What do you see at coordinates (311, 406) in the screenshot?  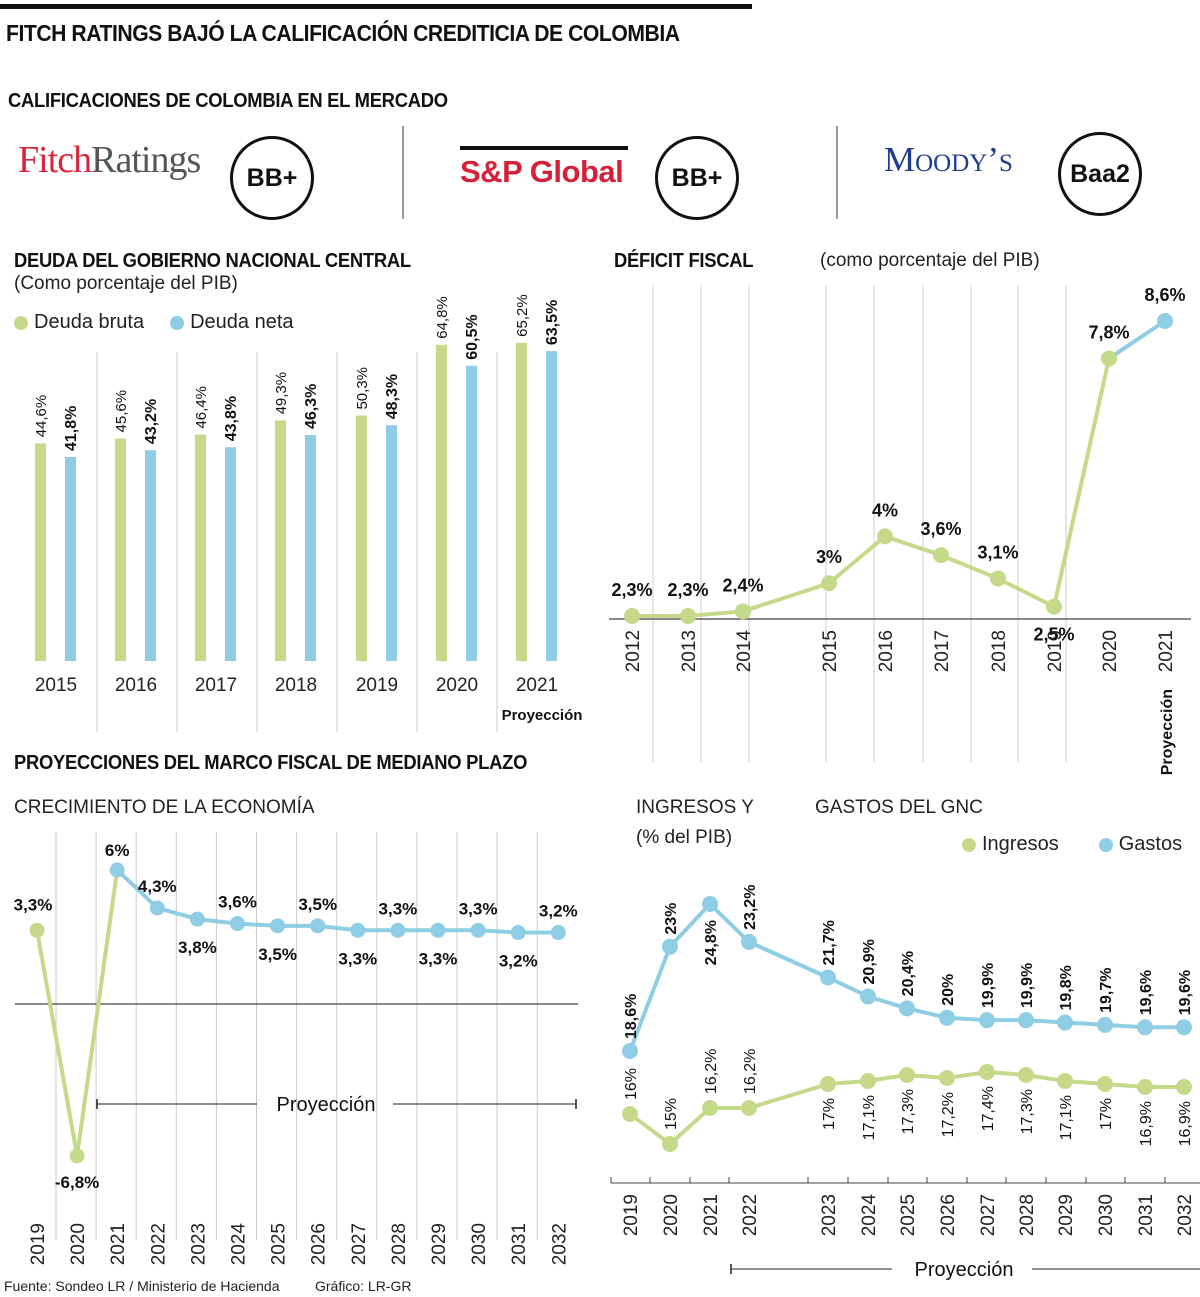 I see `bar-value-label: 46,3%` at bounding box center [311, 406].